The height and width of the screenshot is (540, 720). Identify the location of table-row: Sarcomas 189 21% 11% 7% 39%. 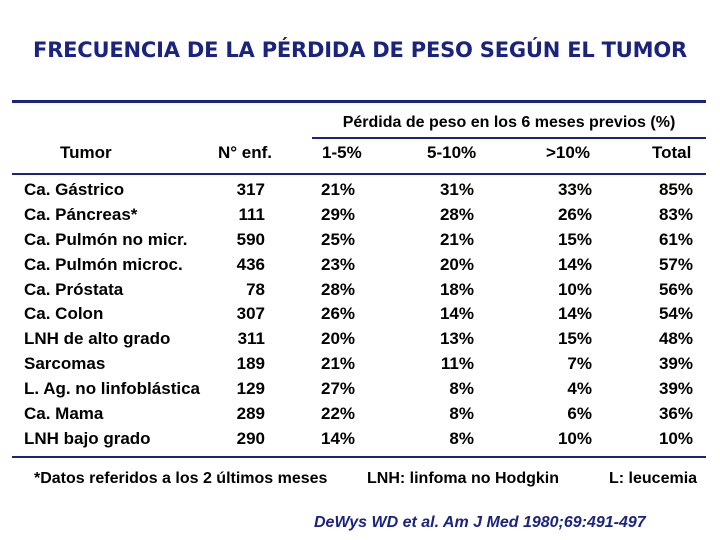
(360, 366).